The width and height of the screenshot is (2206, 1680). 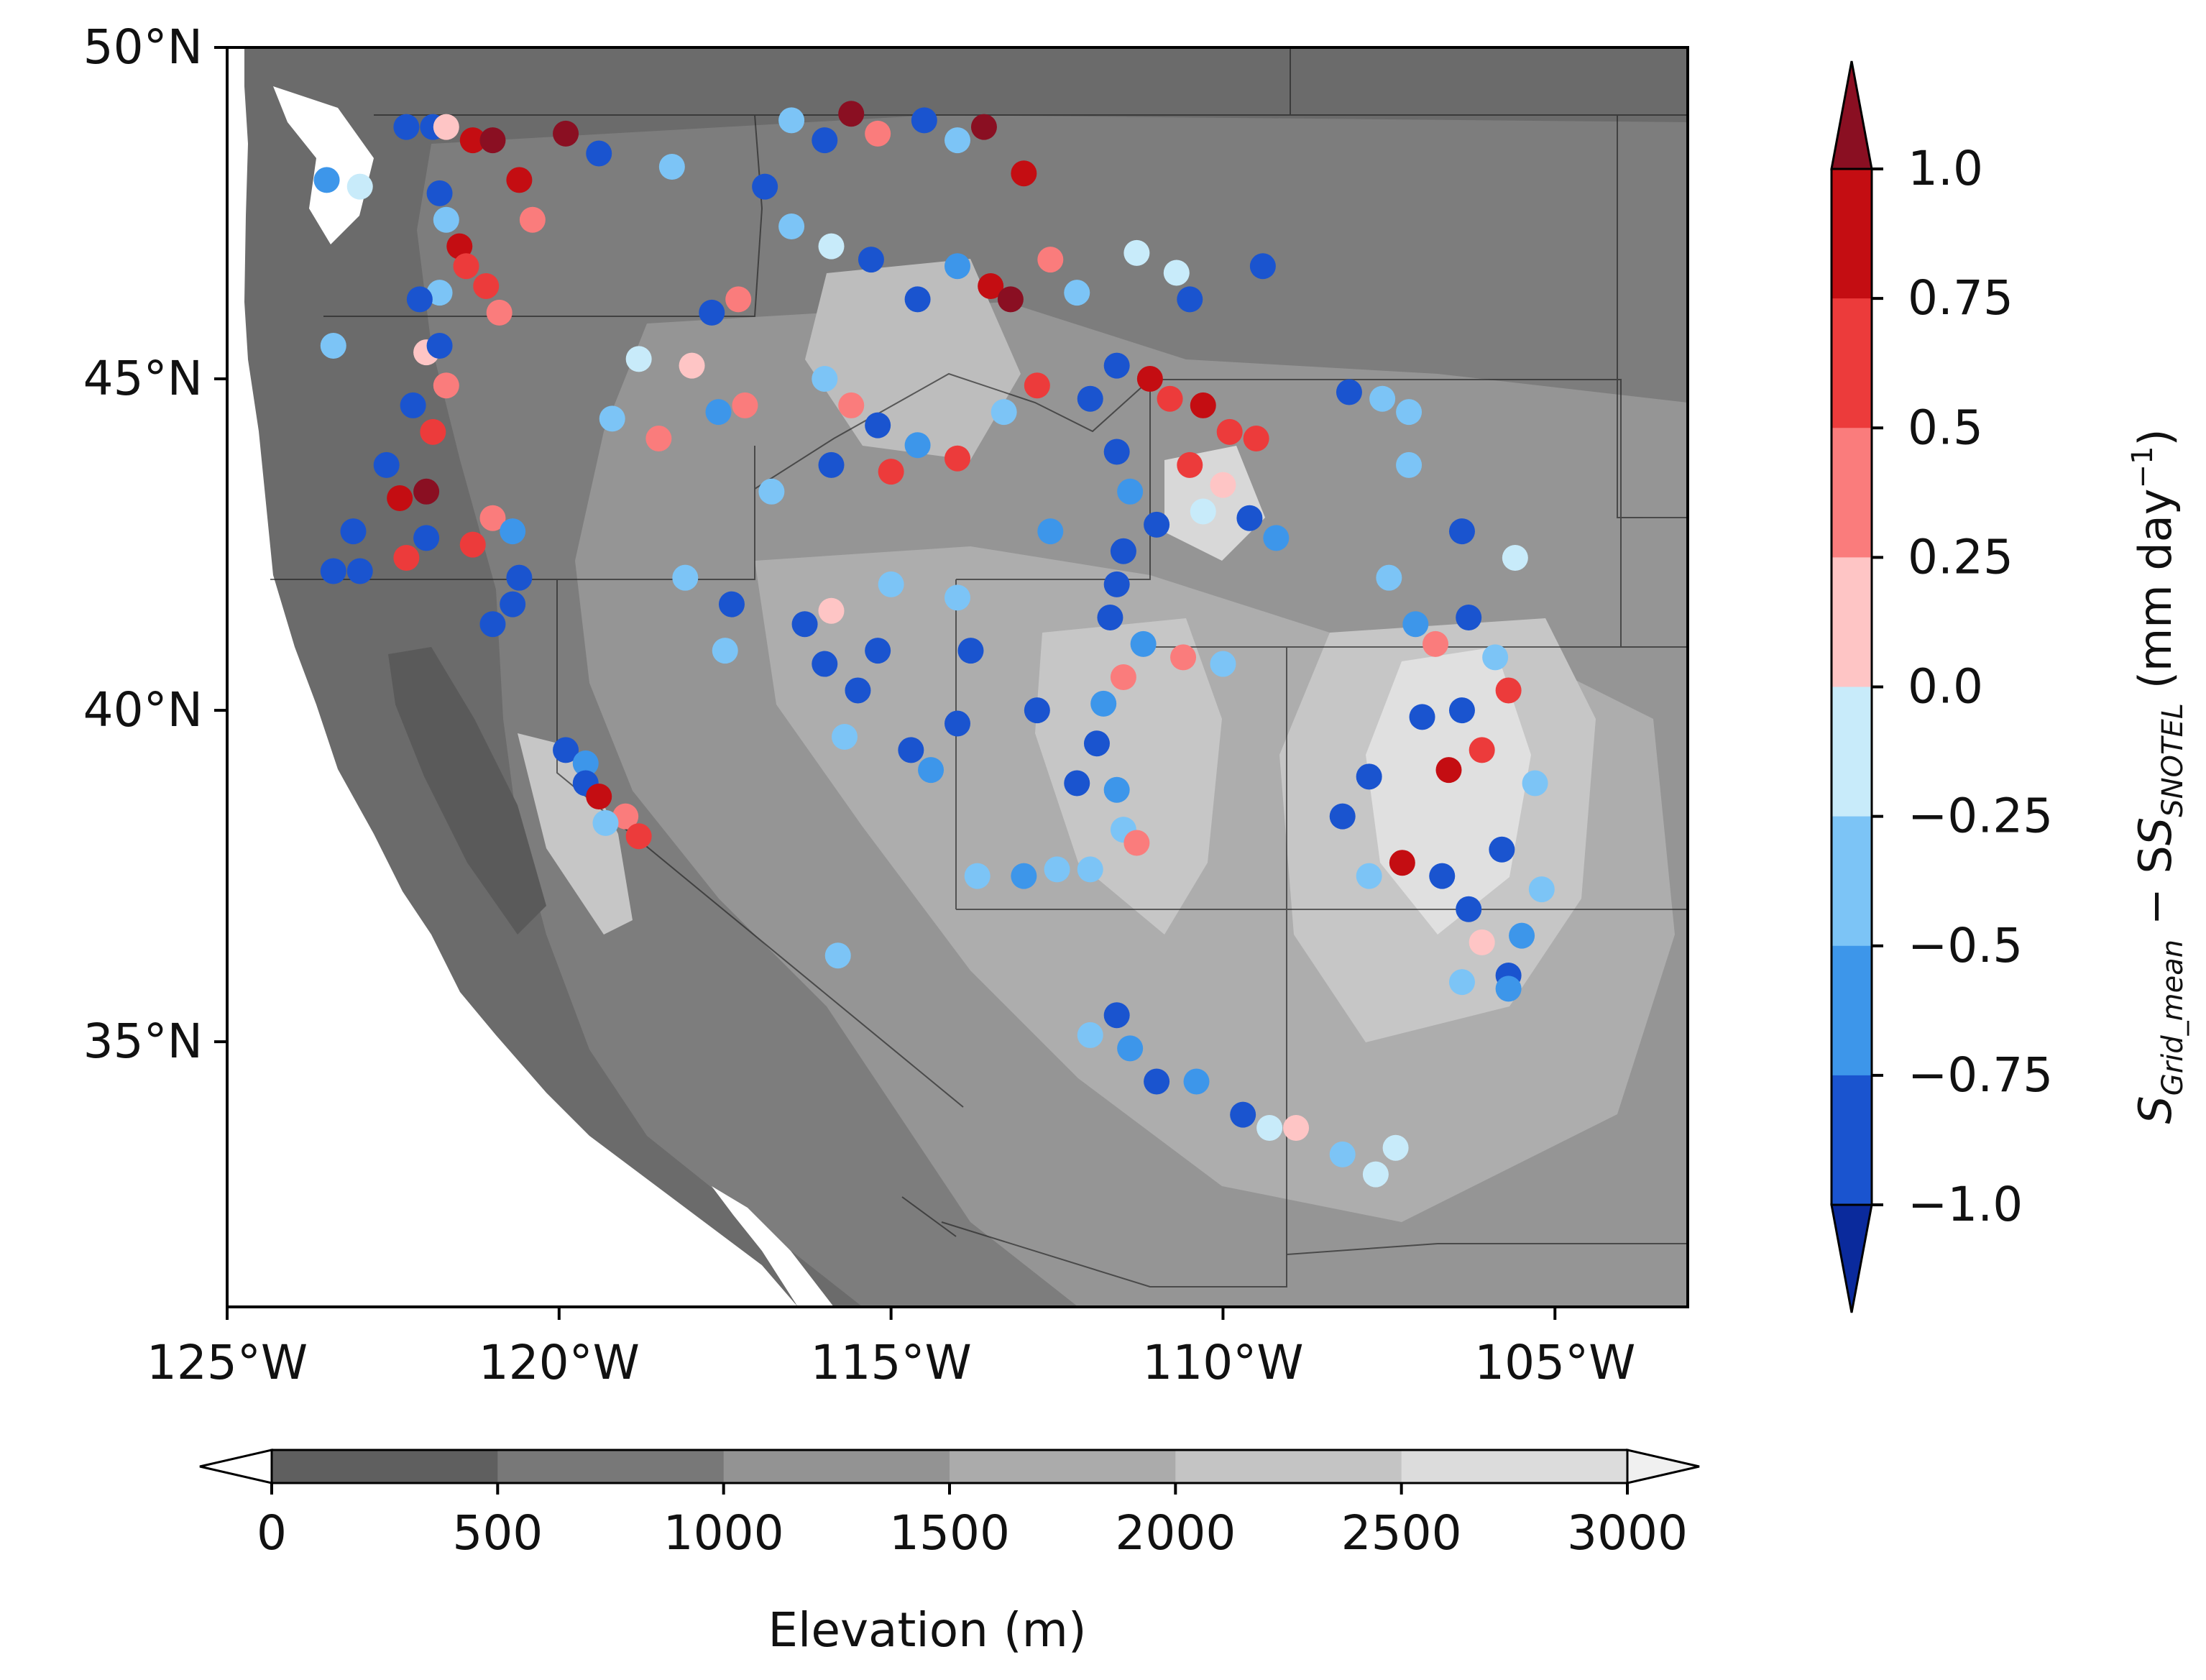 What do you see at coordinates (497, 1533) in the screenshot?
I see `elevation-colorbar-tick-label: 500` at bounding box center [497, 1533].